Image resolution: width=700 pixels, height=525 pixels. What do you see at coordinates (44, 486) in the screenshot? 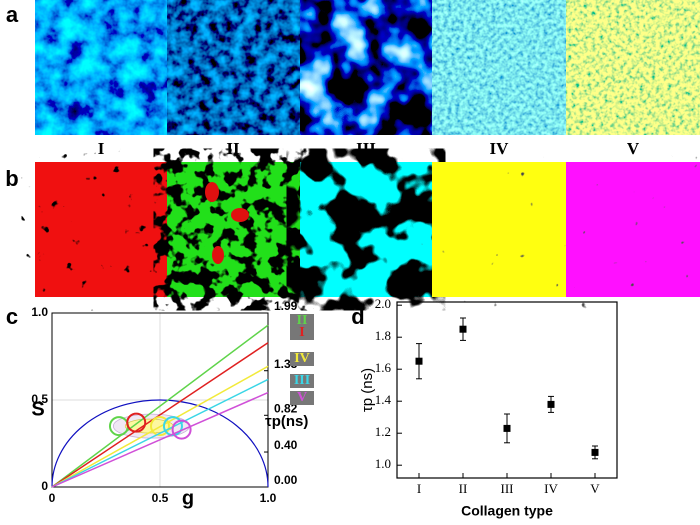
I see `y-tick-label: 0` at bounding box center [44, 486].